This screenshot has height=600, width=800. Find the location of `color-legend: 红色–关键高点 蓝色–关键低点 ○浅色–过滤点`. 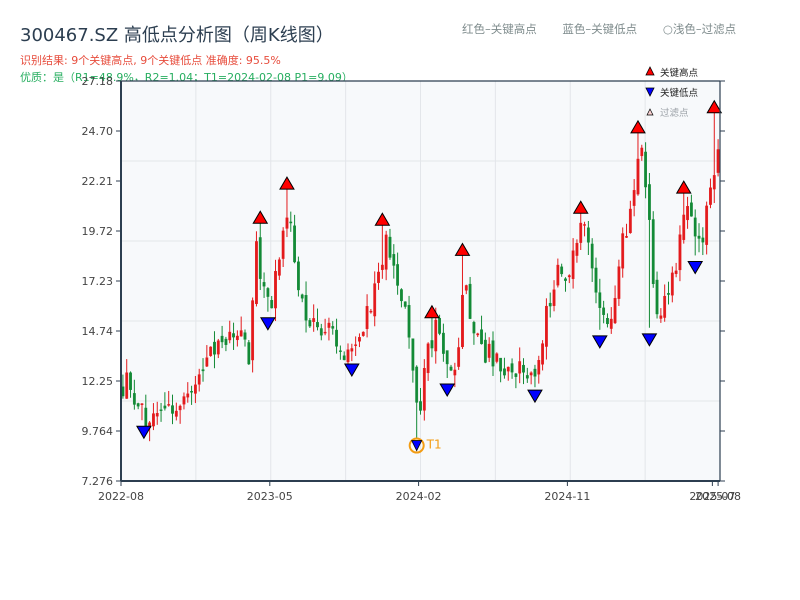

color-legend: 红色–关键高点 蓝色–关键低点 ○浅色–过滤点 is located at coordinates (599, 29).